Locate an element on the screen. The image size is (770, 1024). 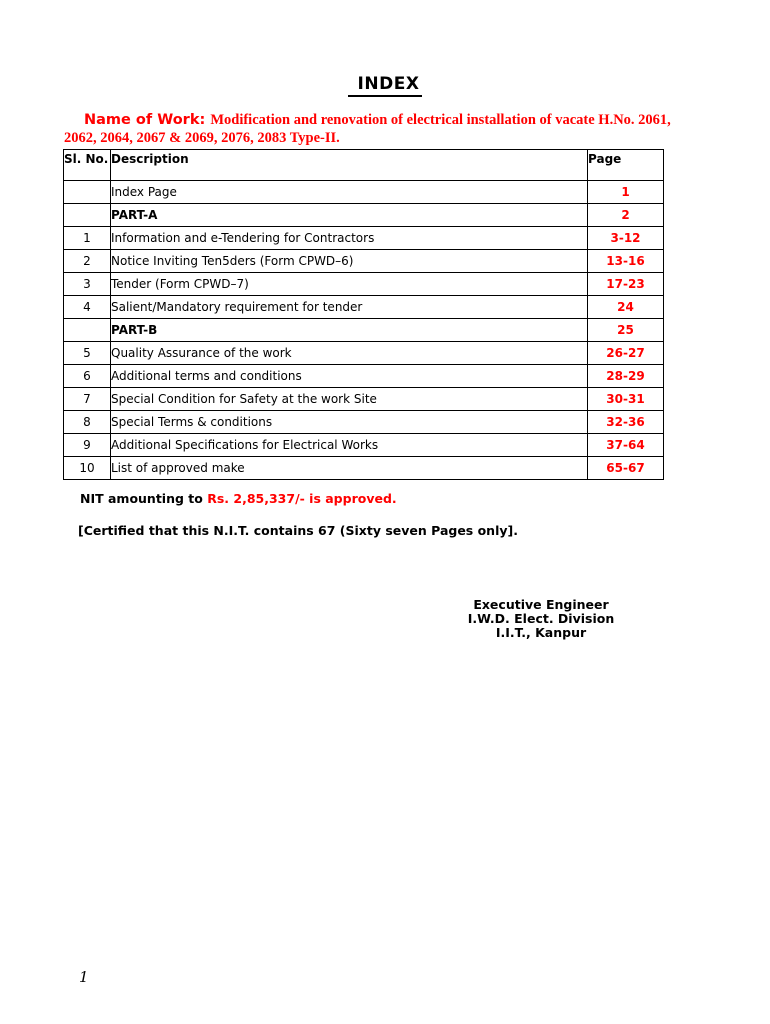
page-cell: 65-67 is located at coordinates (625, 468).